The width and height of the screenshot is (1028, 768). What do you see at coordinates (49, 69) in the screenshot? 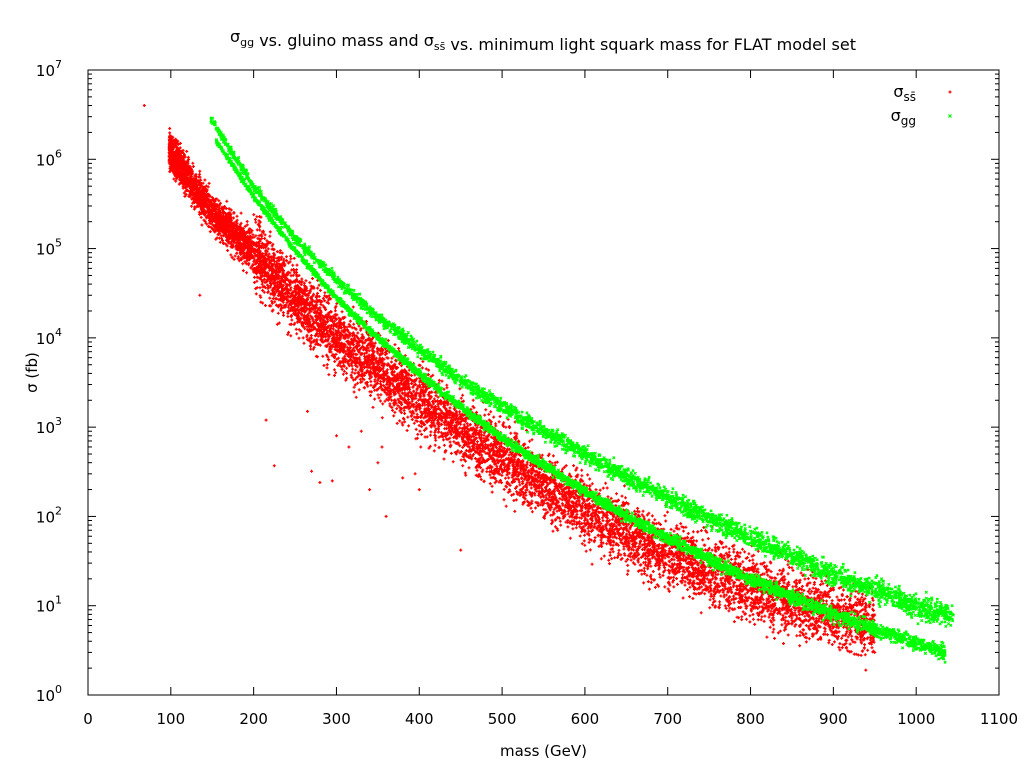
I see `y-tick-label: 10⁷` at bounding box center [49, 69].